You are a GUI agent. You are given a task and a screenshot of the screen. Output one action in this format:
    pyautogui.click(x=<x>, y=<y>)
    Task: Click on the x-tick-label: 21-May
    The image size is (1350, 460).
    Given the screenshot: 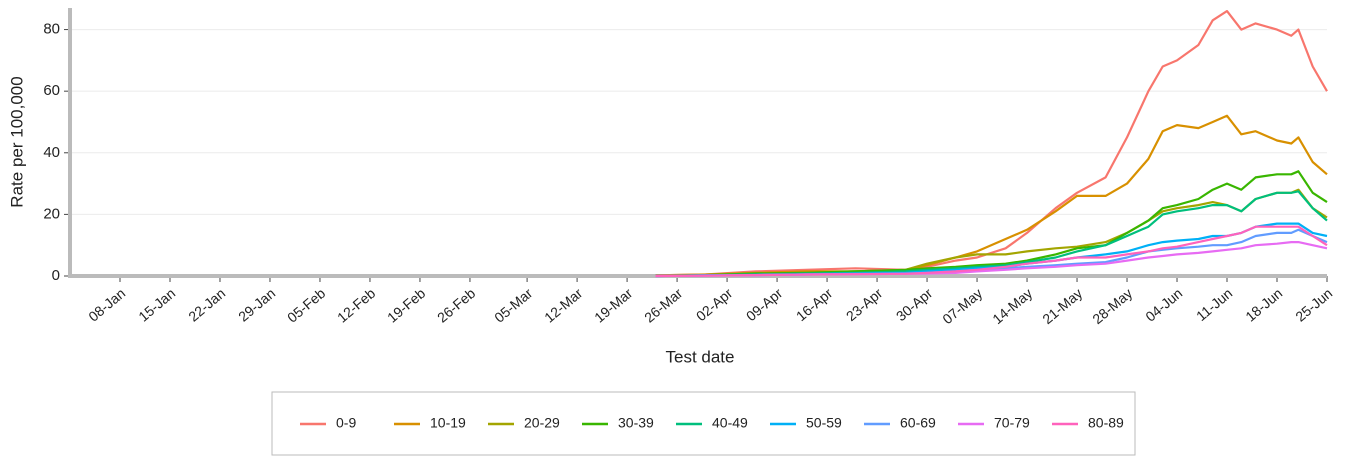 What is the action you would take?
    pyautogui.click(x=1062, y=306)
    